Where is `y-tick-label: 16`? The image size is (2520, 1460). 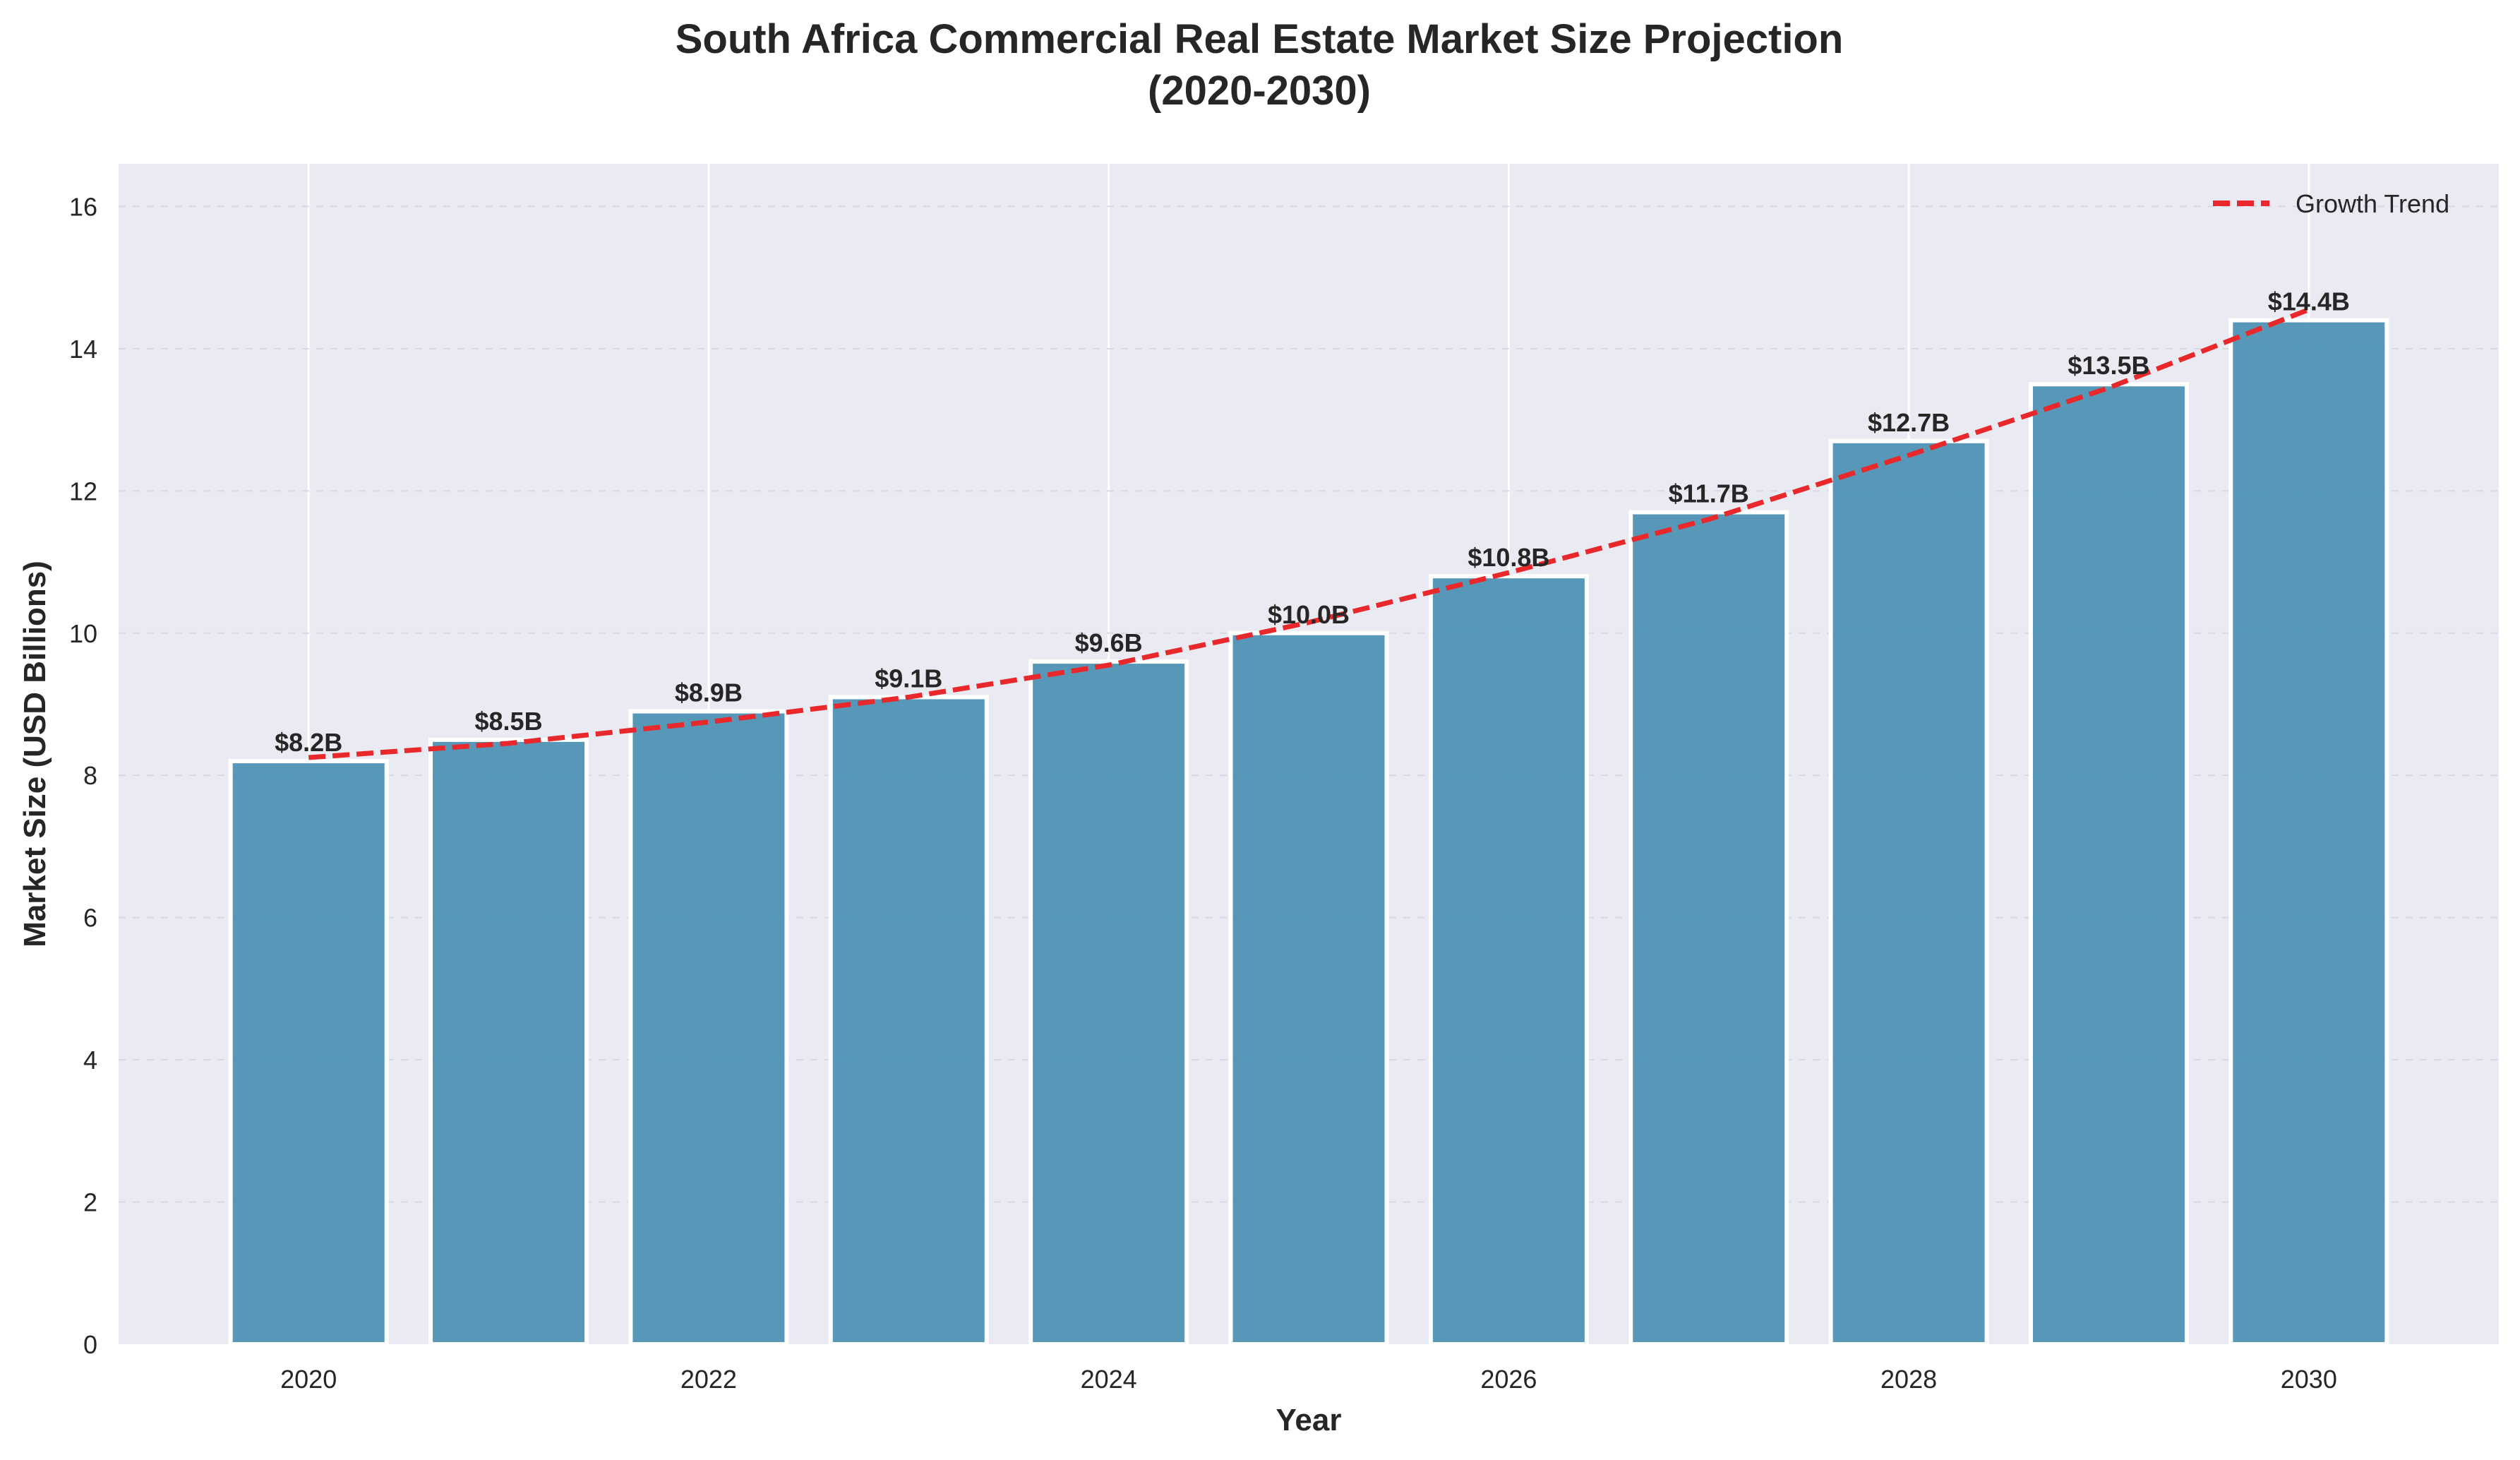
y-tick-label: 16 is located at coordinates (83, 206).